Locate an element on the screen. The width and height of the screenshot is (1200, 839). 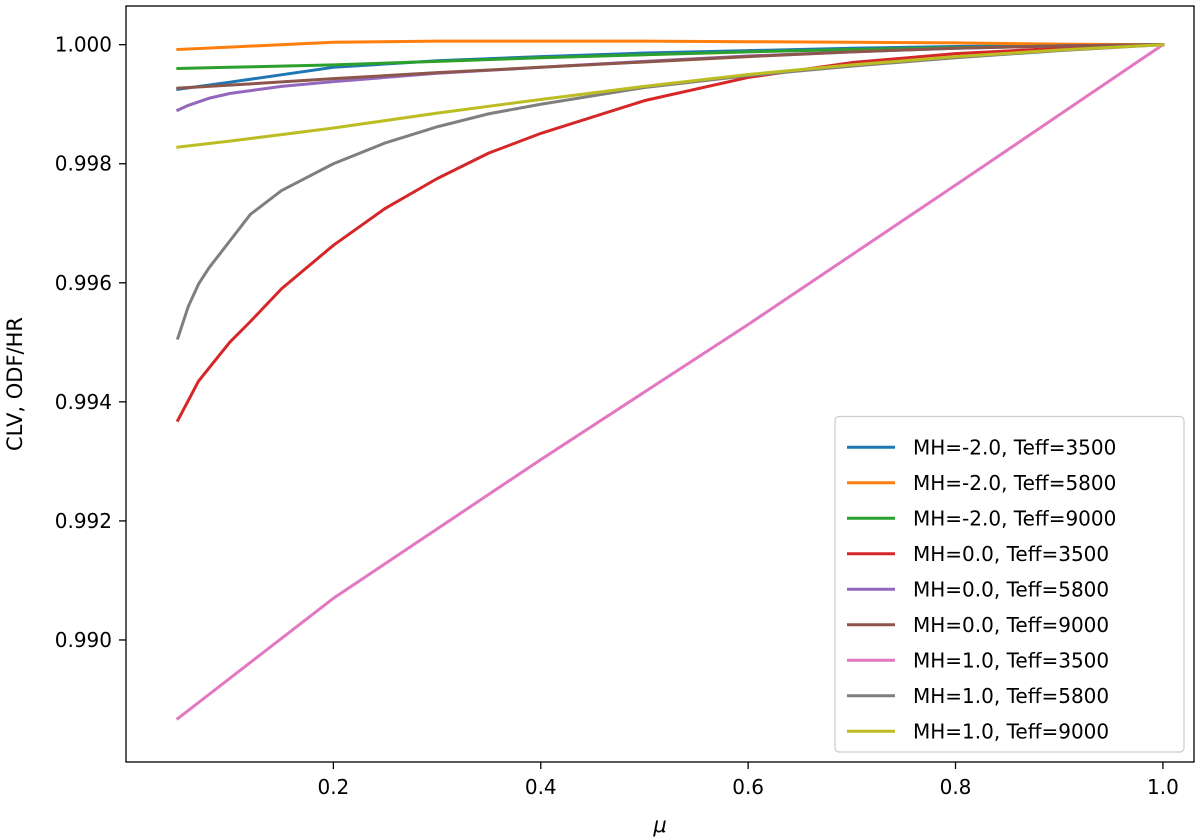
x-axis: 0.2 0.4 0.6 0.8 1.0 is located at coordinates (748, 780).